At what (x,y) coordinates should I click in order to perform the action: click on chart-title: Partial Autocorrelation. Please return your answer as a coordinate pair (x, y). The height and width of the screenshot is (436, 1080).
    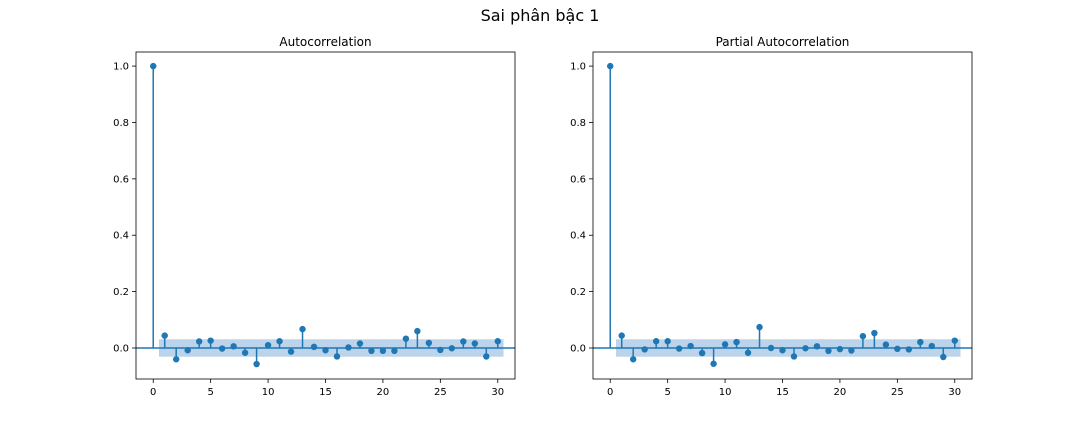
    Looking at the image, I should click on (783, 42).